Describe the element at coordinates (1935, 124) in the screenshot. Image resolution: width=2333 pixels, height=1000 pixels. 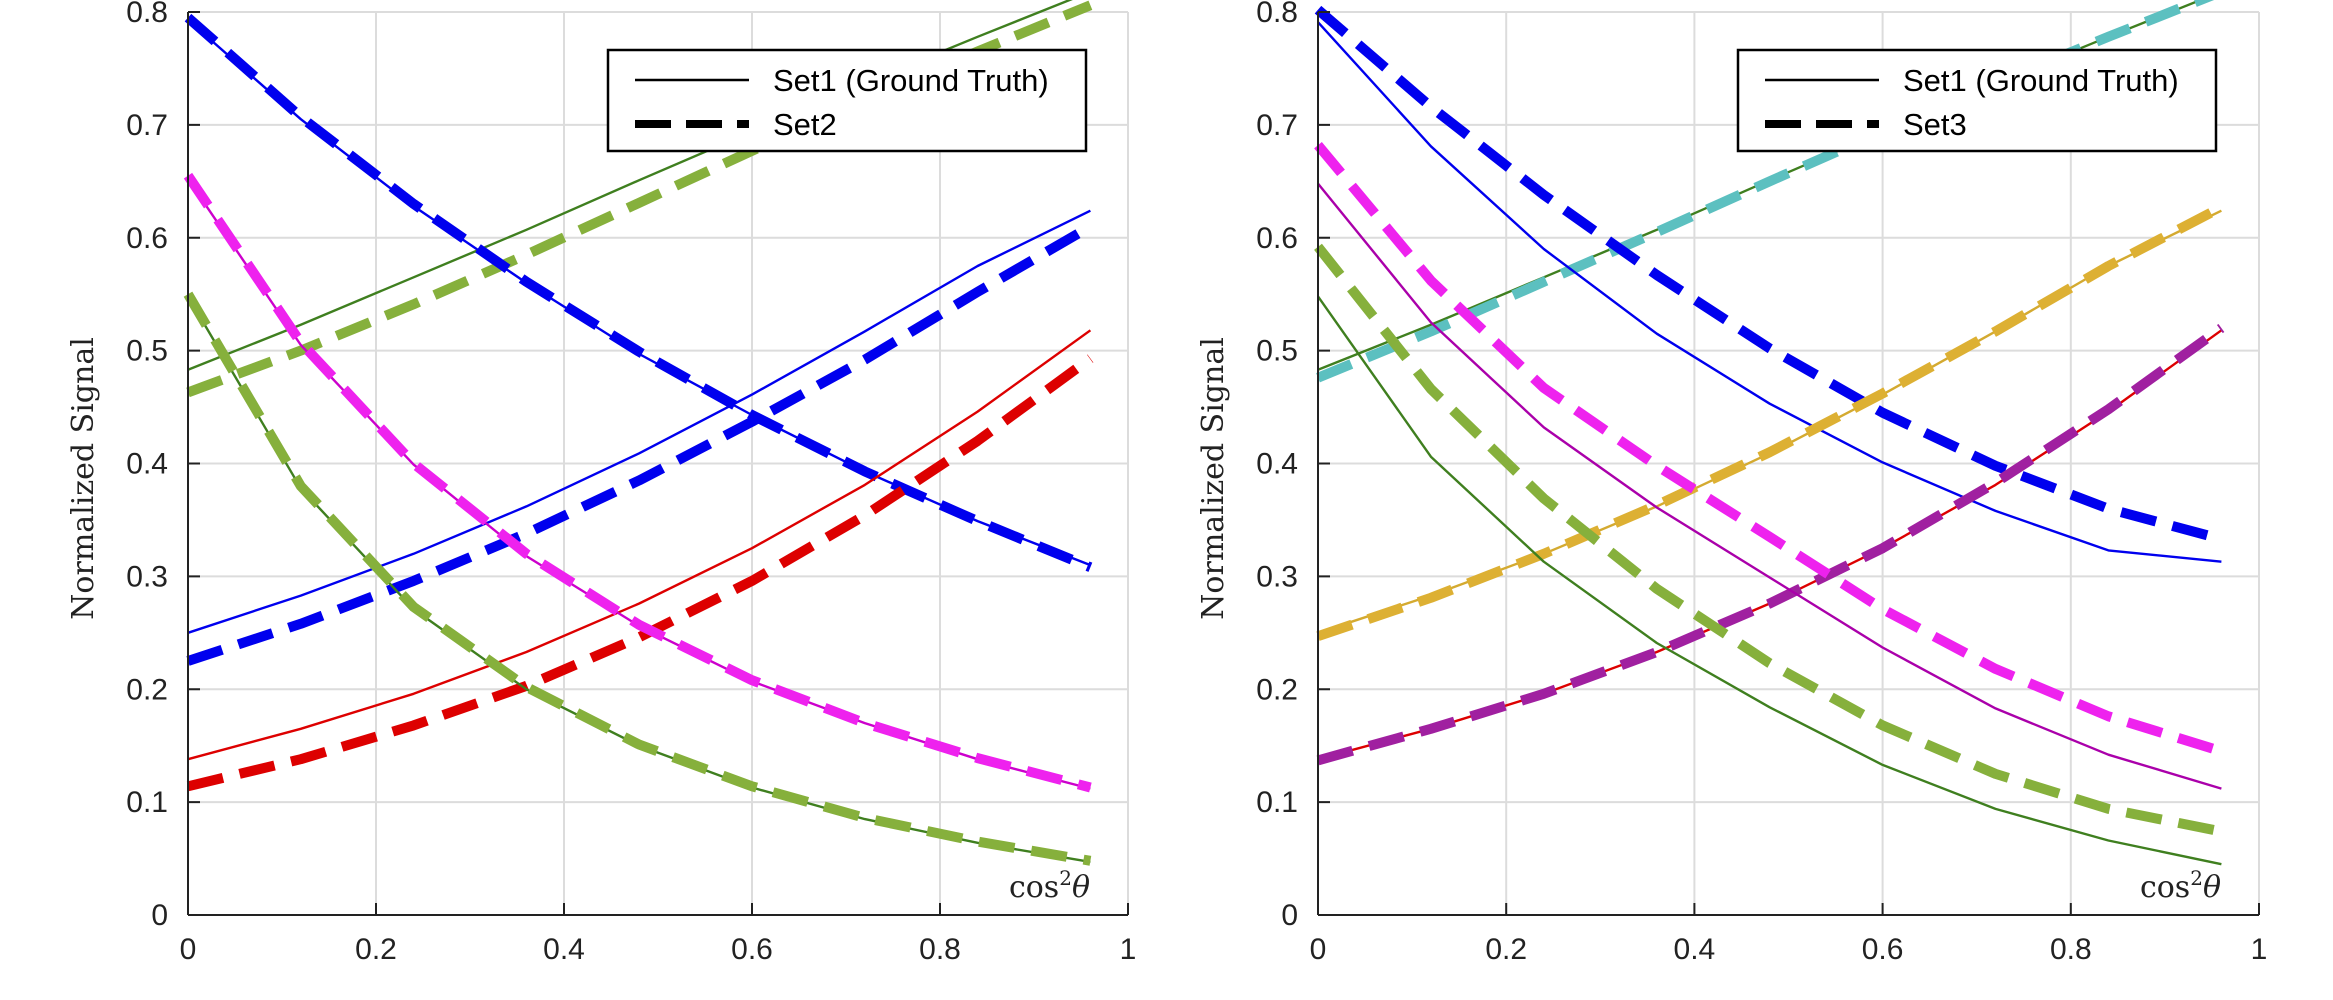
I see `legend-entry-label: Set3` at that location.